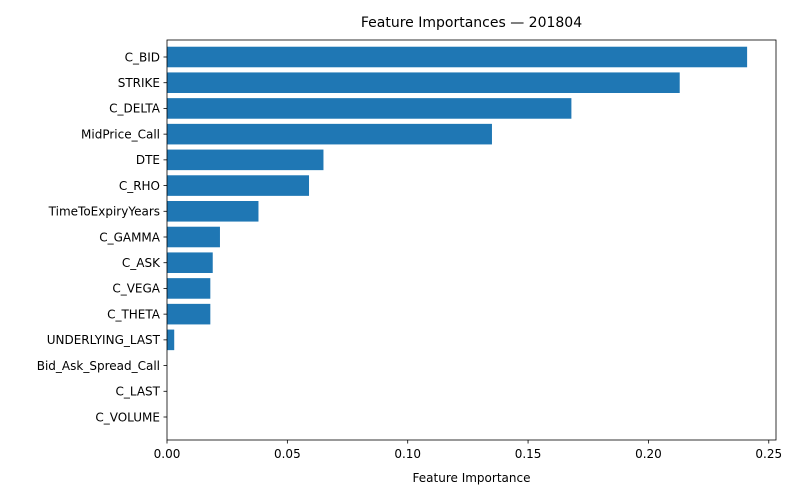 The height and width of the screenshot is (504, 800). I want to click on y-tick-label: C_LAST, so click(138, 392).